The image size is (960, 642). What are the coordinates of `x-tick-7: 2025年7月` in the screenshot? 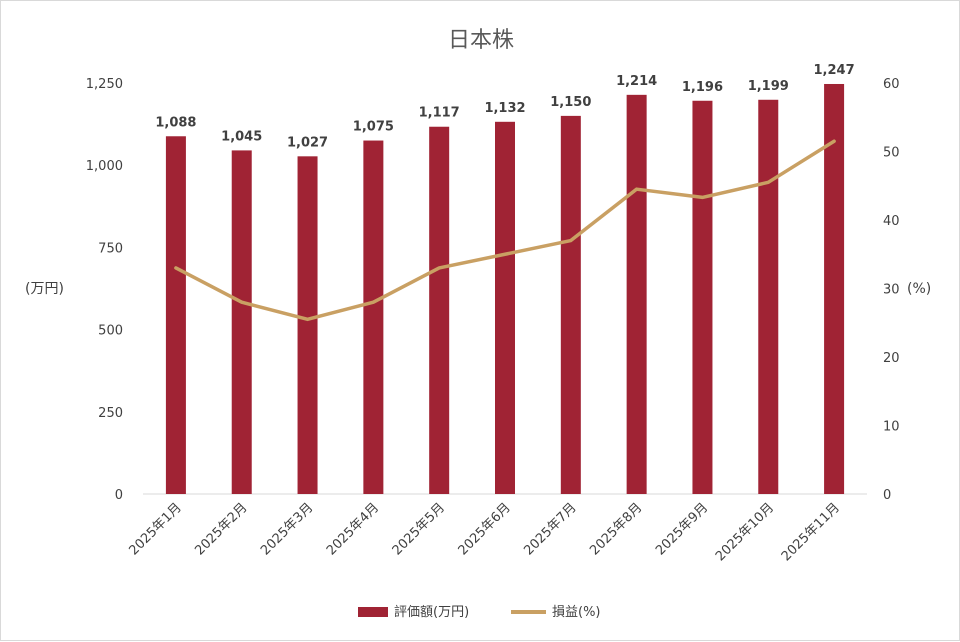 It's located at (550, 529).